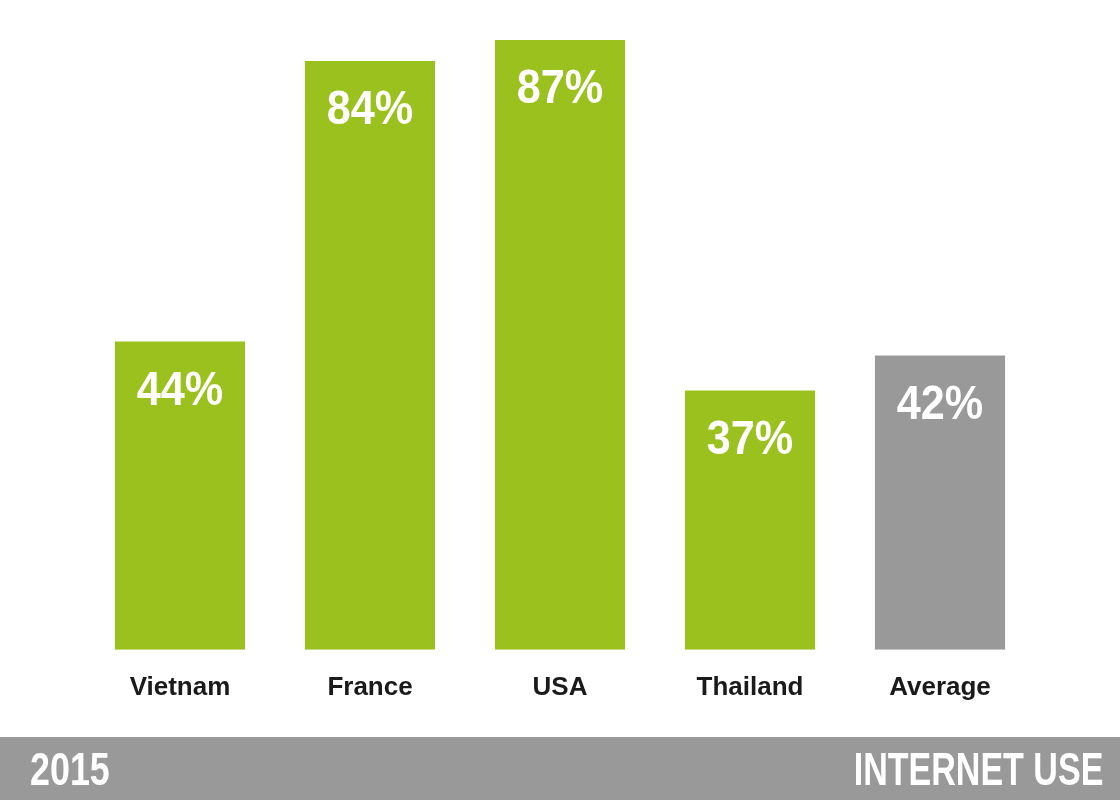  What do you see at coordinates (370, 108) in the screenshot?
I see `data-label: 84%` at bounding box center [370, 108].